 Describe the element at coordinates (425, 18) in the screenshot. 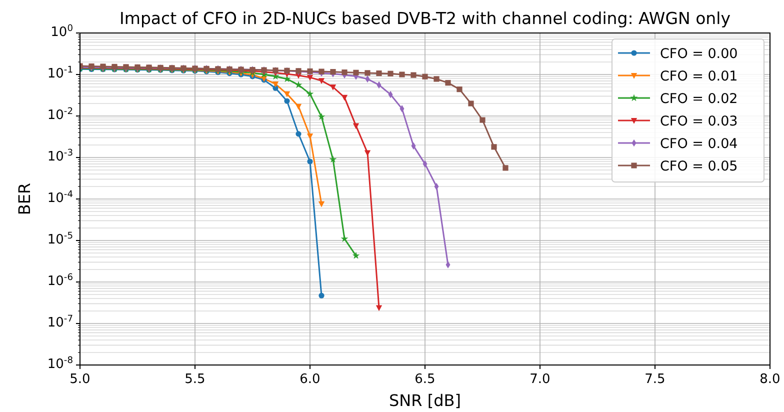

I see `chart-title: Impact of CFO in 2D-NUCs based DVB-T2 with channel coding: AWGN only` at that location.